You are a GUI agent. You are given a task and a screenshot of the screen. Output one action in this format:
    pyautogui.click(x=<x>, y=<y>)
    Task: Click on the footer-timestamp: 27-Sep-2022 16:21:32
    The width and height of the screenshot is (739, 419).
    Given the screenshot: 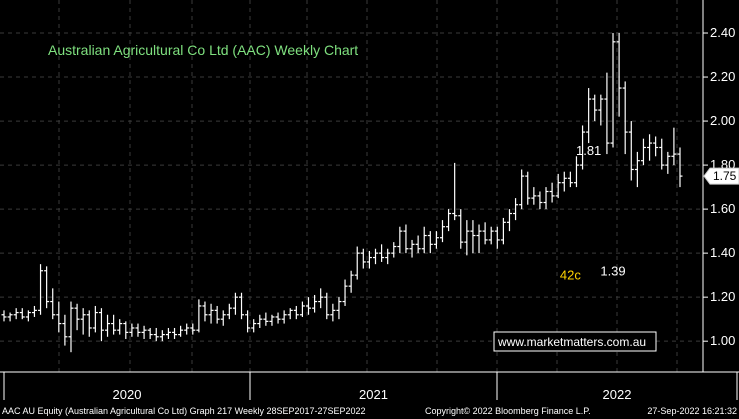 What is the action you would take?
    pyautogui.click(x=692, y=411)
    